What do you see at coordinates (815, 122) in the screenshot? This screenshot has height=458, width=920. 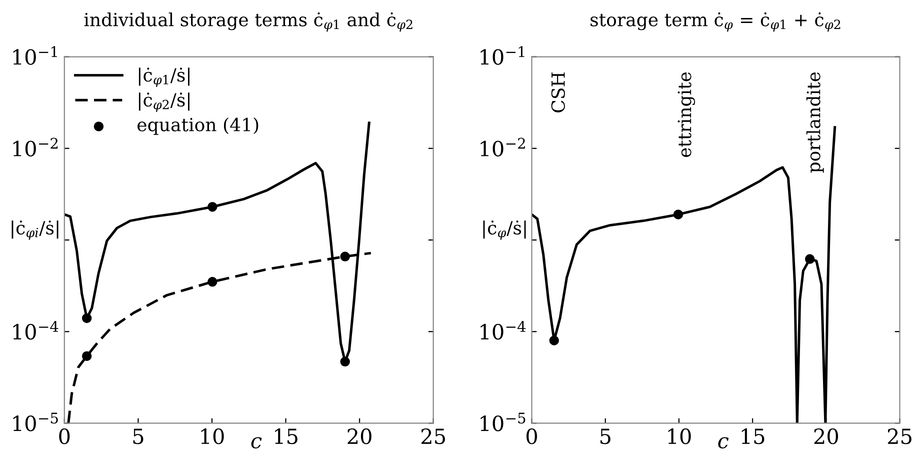 I see `annotation: portlandite` at bounding box center [815, 122].